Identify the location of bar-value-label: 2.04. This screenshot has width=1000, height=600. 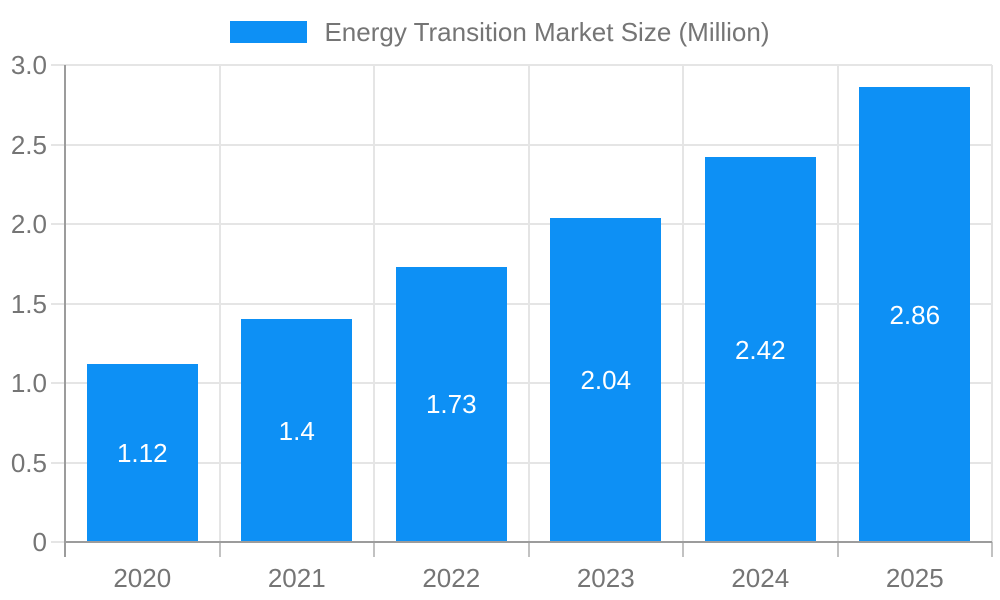
(606, 379).